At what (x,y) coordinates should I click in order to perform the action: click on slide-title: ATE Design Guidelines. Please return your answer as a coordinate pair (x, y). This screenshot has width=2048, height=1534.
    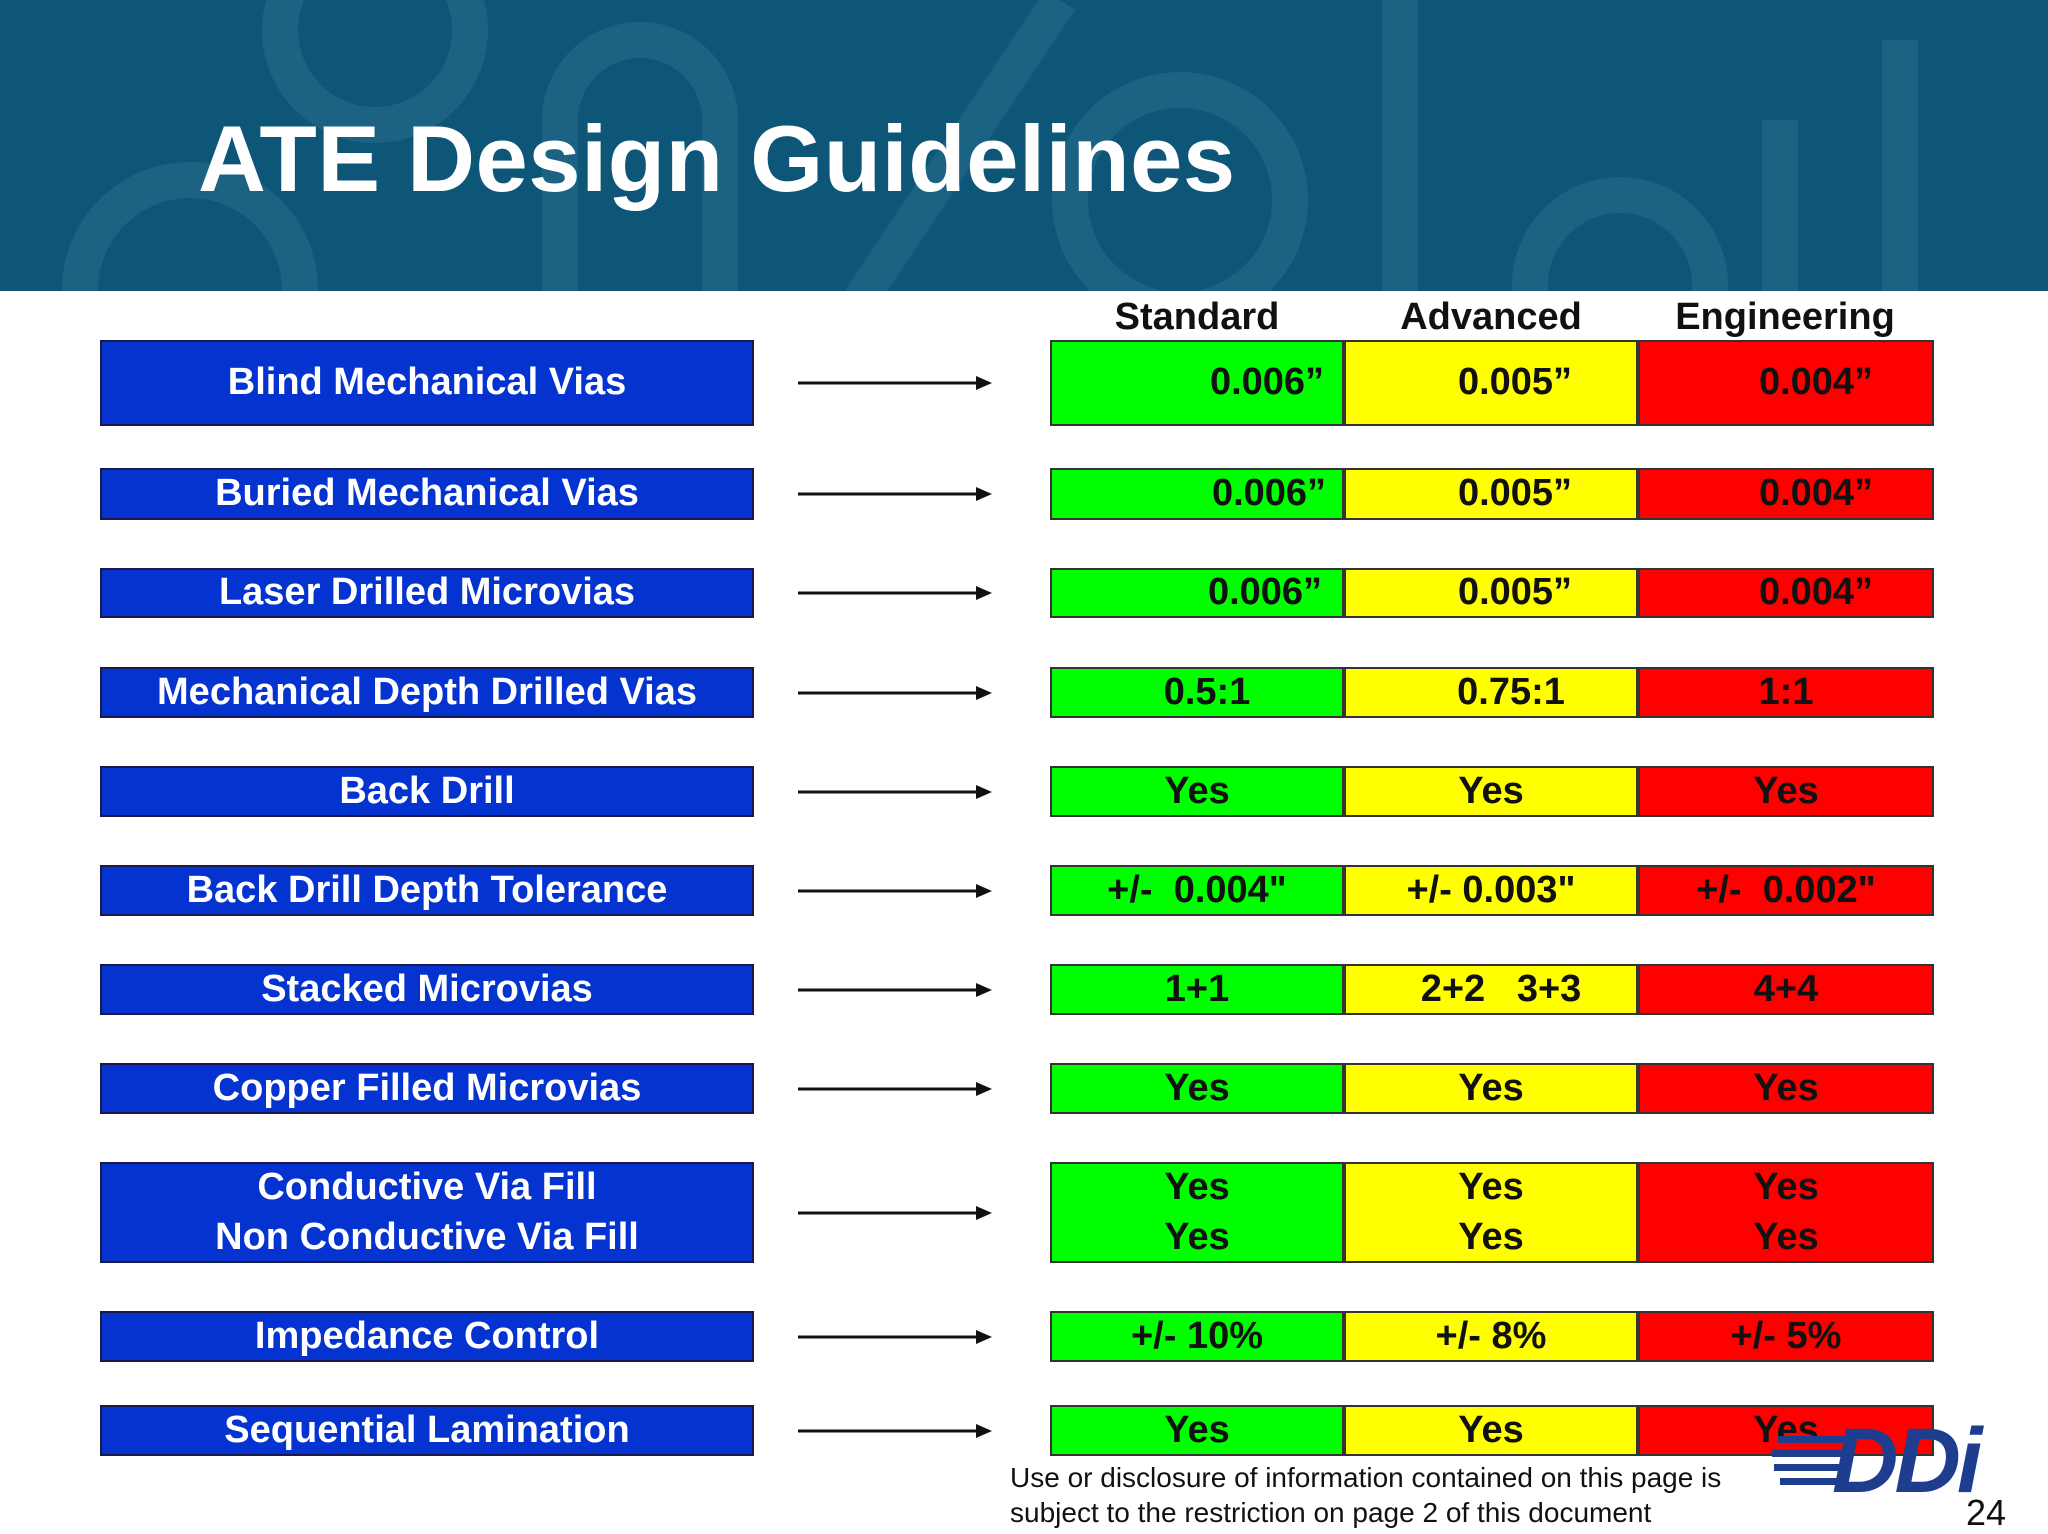
    Looking at the image, I should click on (717, 158).